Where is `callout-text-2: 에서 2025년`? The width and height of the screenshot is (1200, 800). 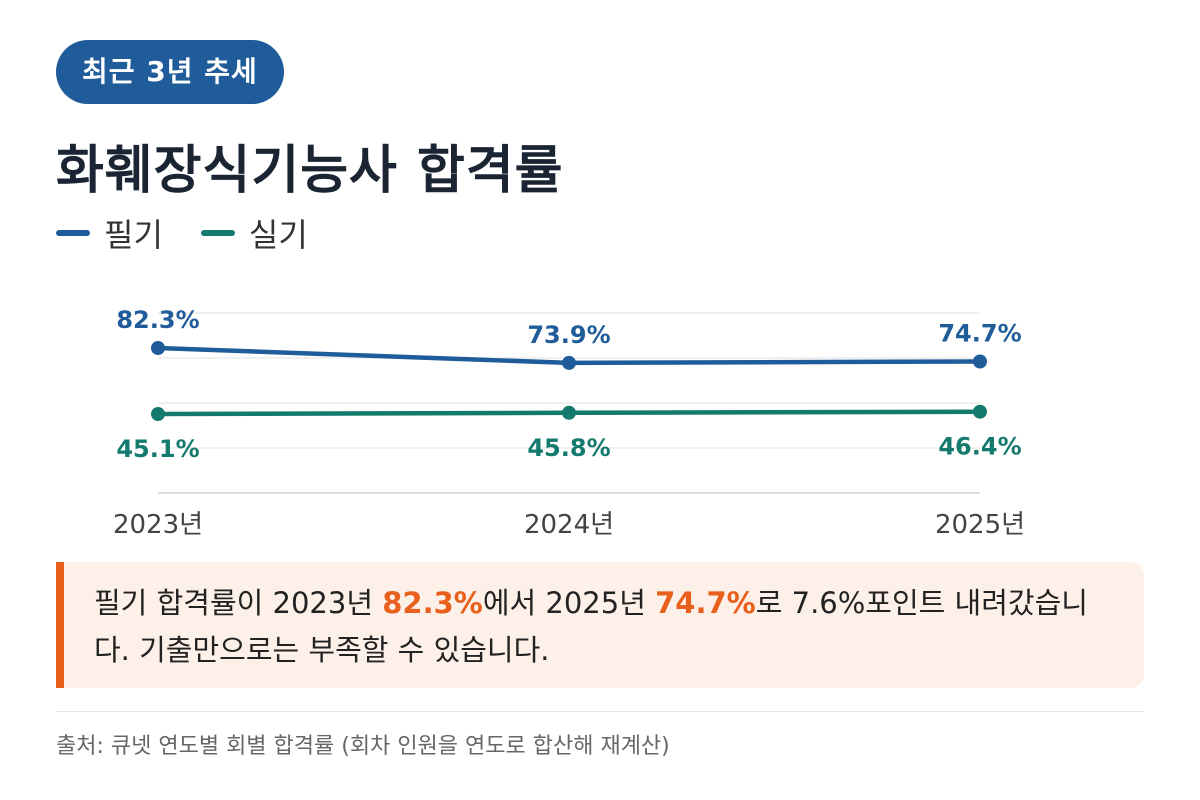 callout-text-2: 에서 2025년 is located at coordinates (569, 603).